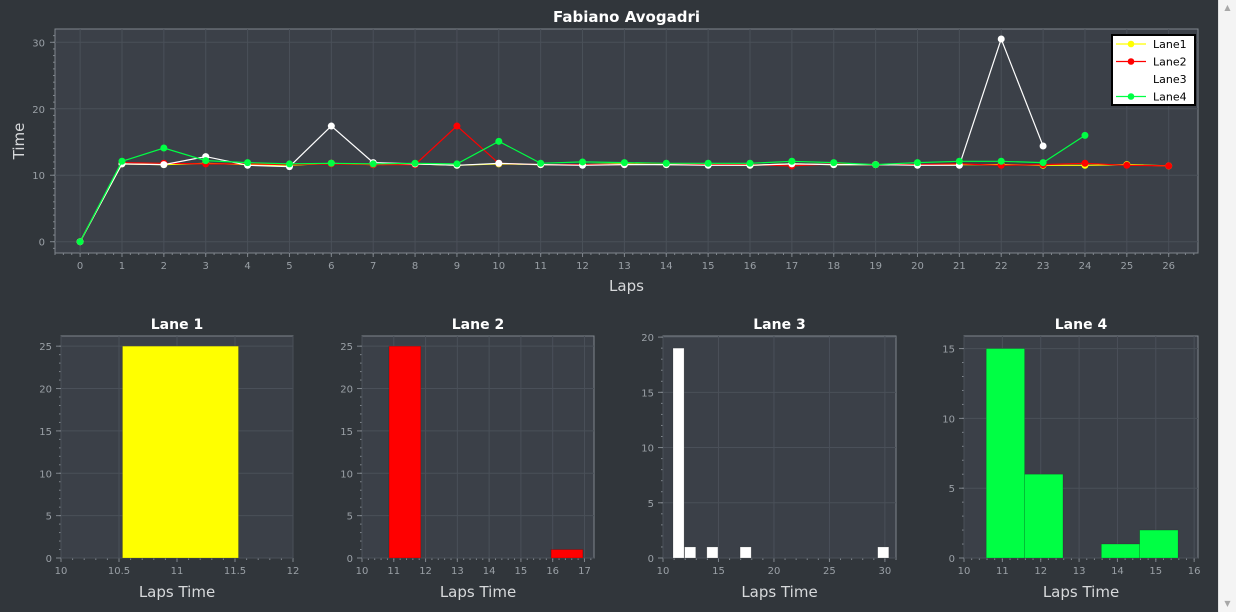 This screenshot has height=612, width=1236. I want to click on x-tick-label: 9, so click(457, 266).